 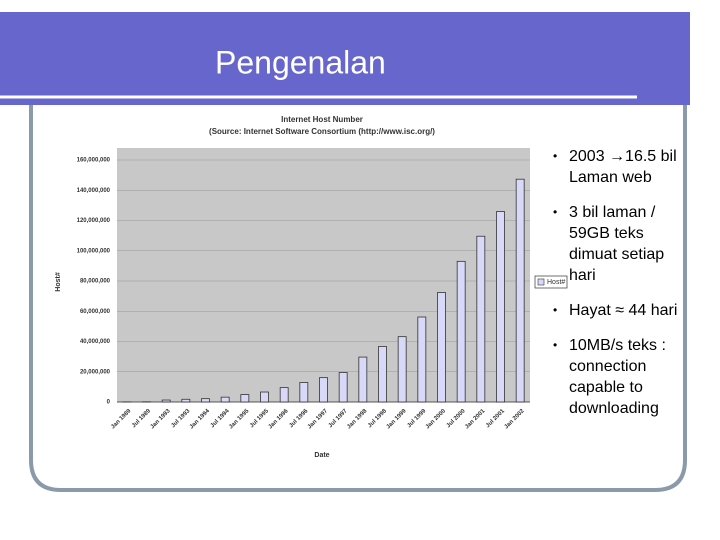 What do you see at coordinates (58, 282) in the screenshot?
I see `y-axis-label: Host#` at bounding box center [58, 282].